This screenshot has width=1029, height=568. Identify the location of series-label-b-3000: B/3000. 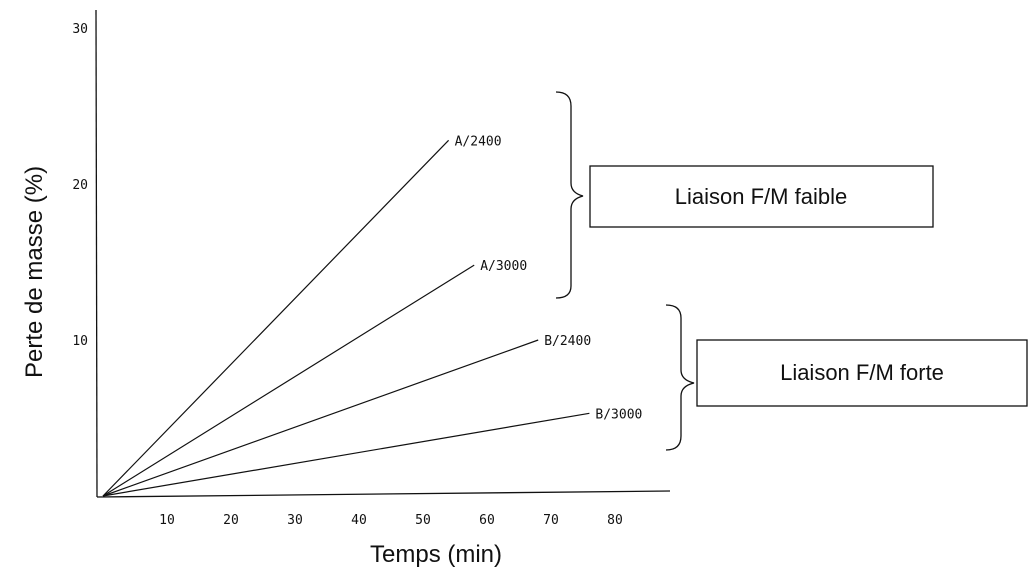
(618, 414).